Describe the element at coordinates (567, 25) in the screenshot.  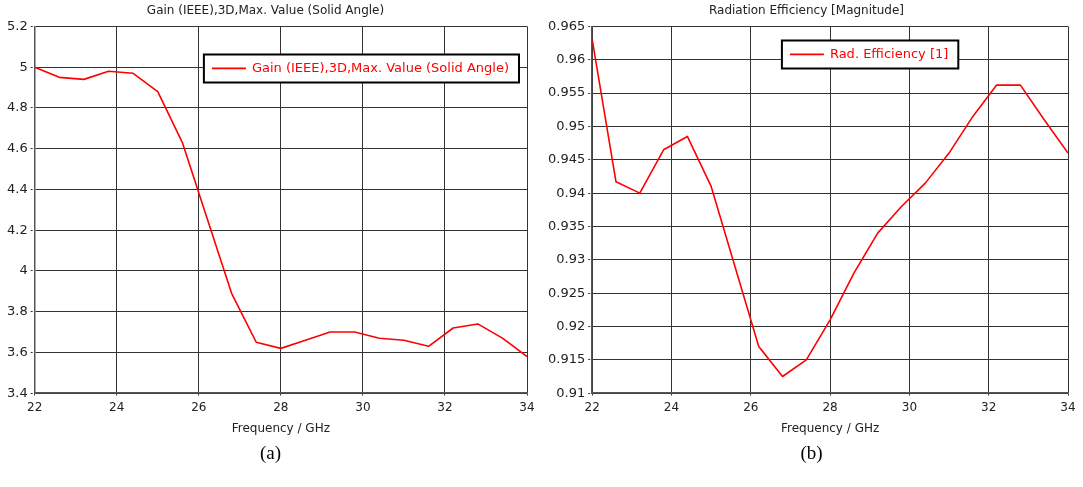
I see `y-tick-label: 0.965` at that location.